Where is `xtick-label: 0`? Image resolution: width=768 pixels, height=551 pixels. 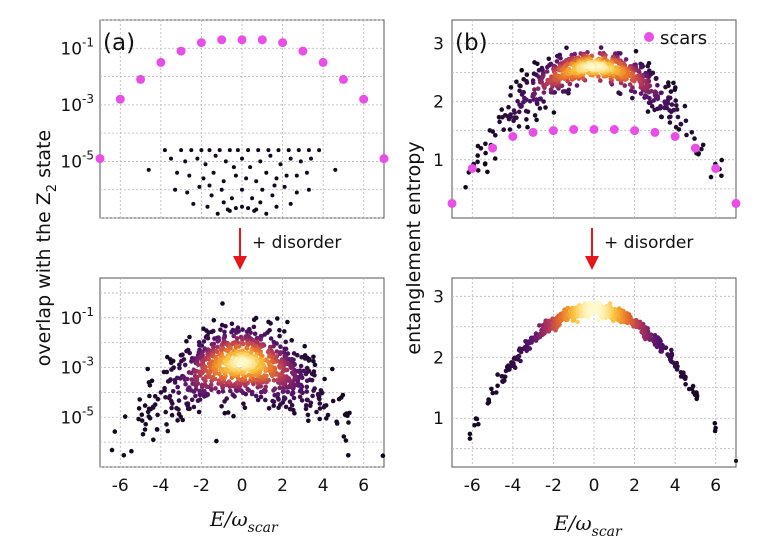
xtick-label: 0 is located at coordinates (594, 486).